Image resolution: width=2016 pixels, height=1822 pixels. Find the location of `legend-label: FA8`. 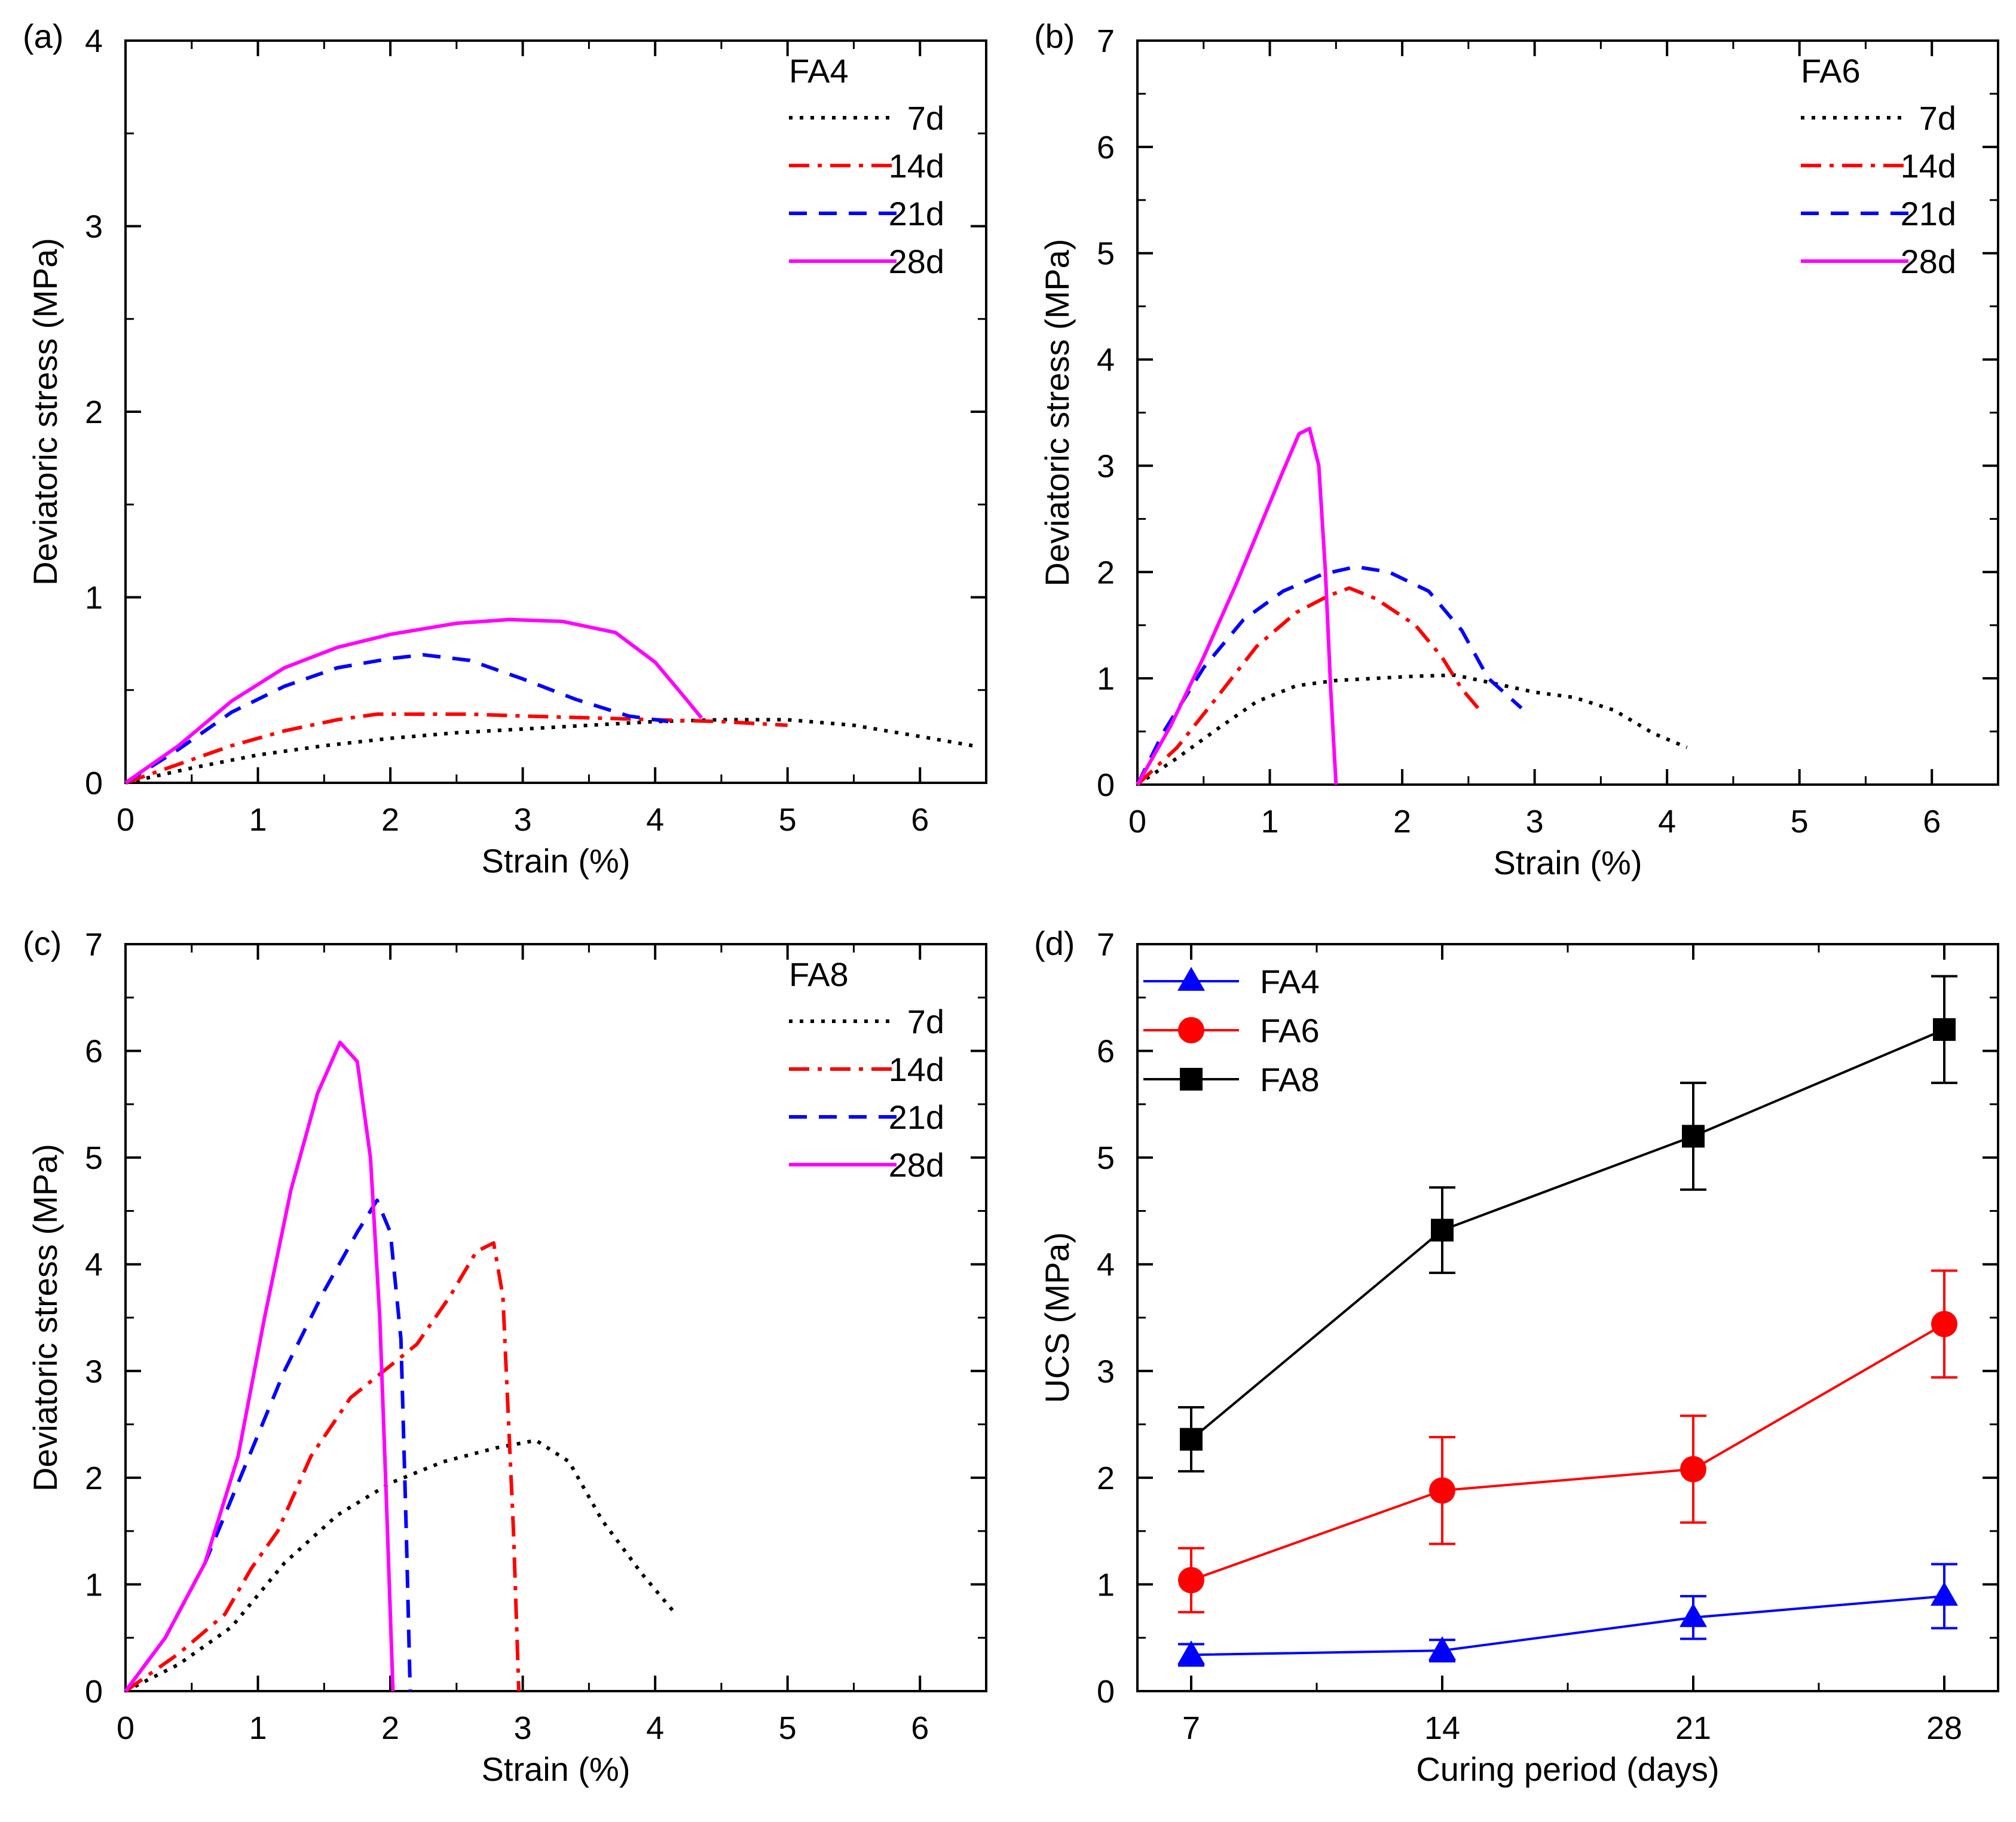

legend-label: FA8 is located at coordinates (1290, 1079).